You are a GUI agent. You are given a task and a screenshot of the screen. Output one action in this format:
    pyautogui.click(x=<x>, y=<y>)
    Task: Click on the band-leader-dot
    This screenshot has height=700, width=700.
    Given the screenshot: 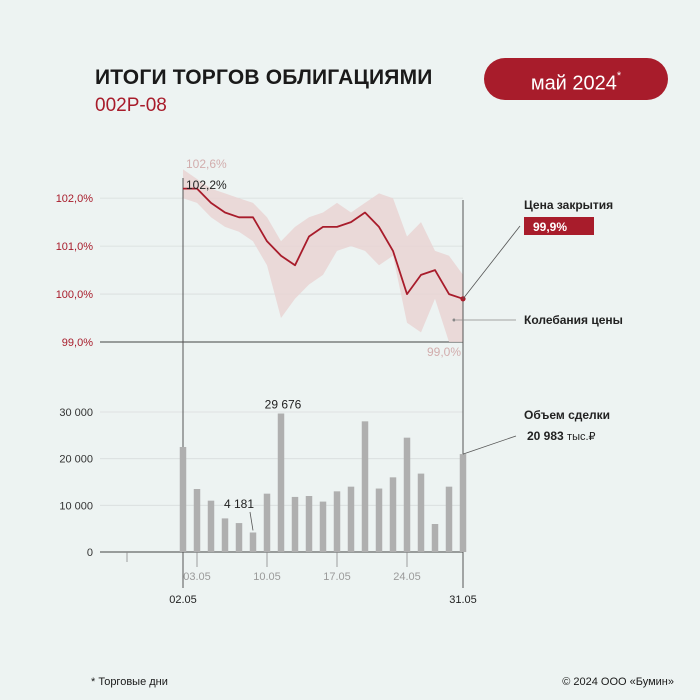 What is the action you would take?
    pyautogui.click(x=454, y=320)
    